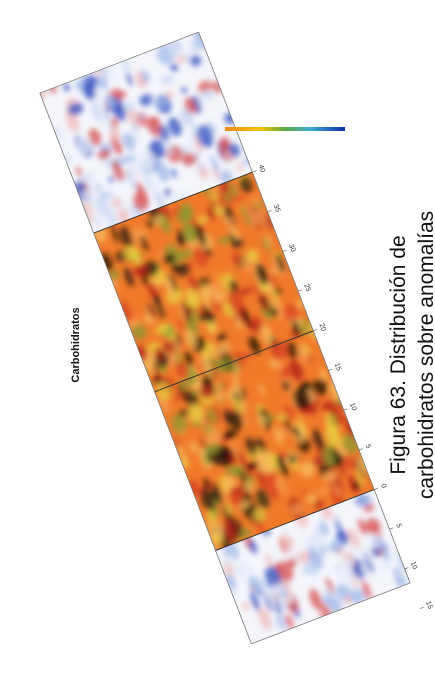  What do you see at coordinates (306, 288) in the screenshot?
I see `tick-label: 25` at bounding box center [306, 288].